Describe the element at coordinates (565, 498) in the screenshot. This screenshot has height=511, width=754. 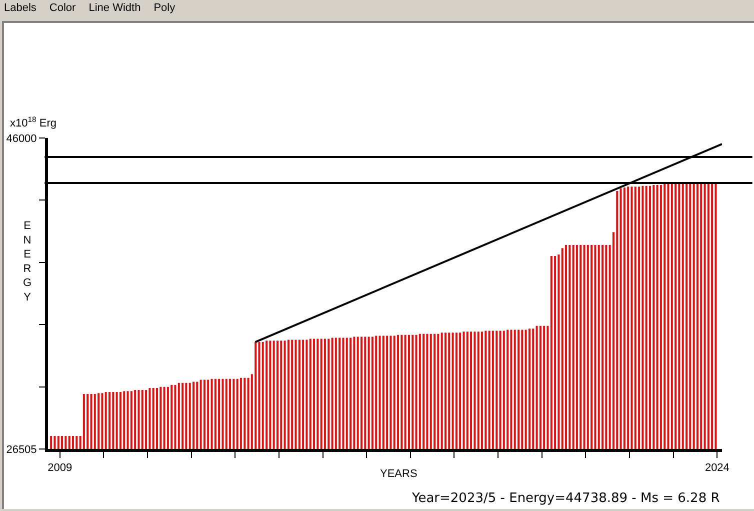
I see `text: Year=2023/5 - Energy=44738.89 - Ms = 6.28 R` at that location.